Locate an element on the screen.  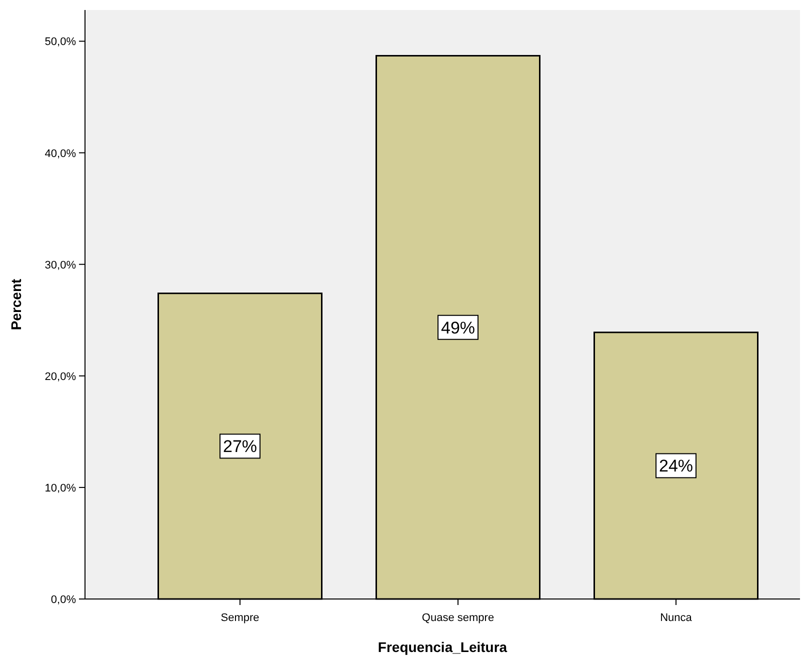
y-tick-label: 10,0% is located at coordinates (60, 488).